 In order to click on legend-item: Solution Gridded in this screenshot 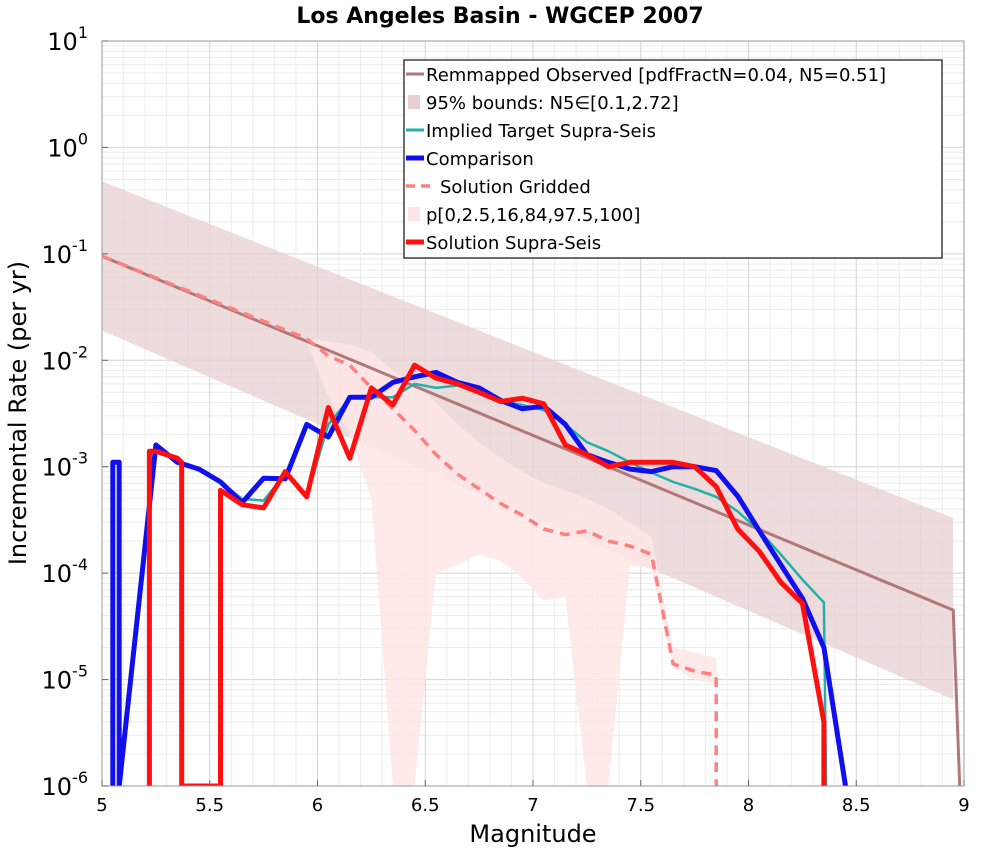, I will do `click(498, 187)`.